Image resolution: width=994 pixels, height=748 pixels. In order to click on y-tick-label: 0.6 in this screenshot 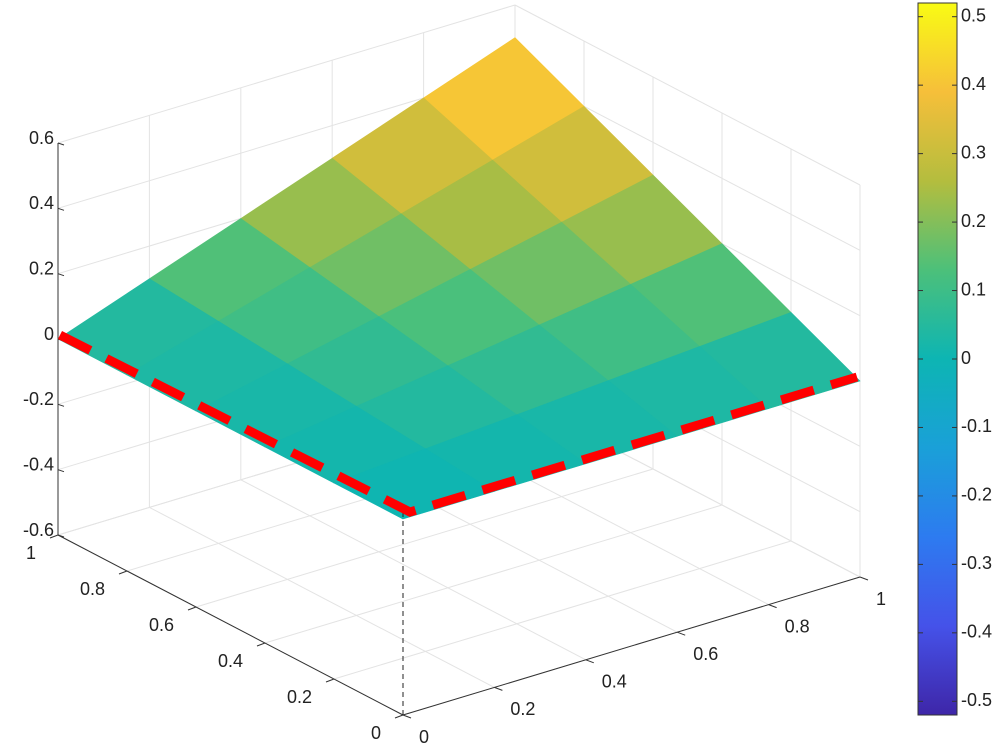, I will do `click(161, 625)`.